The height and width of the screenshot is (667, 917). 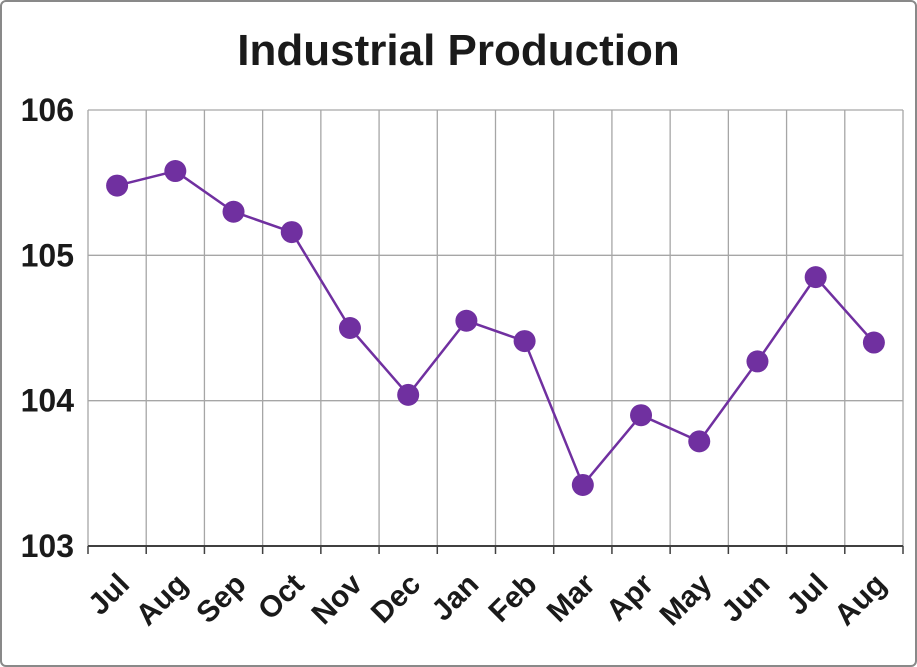 I want to click on y-tick-label: 105, so click(x=47, y=255).